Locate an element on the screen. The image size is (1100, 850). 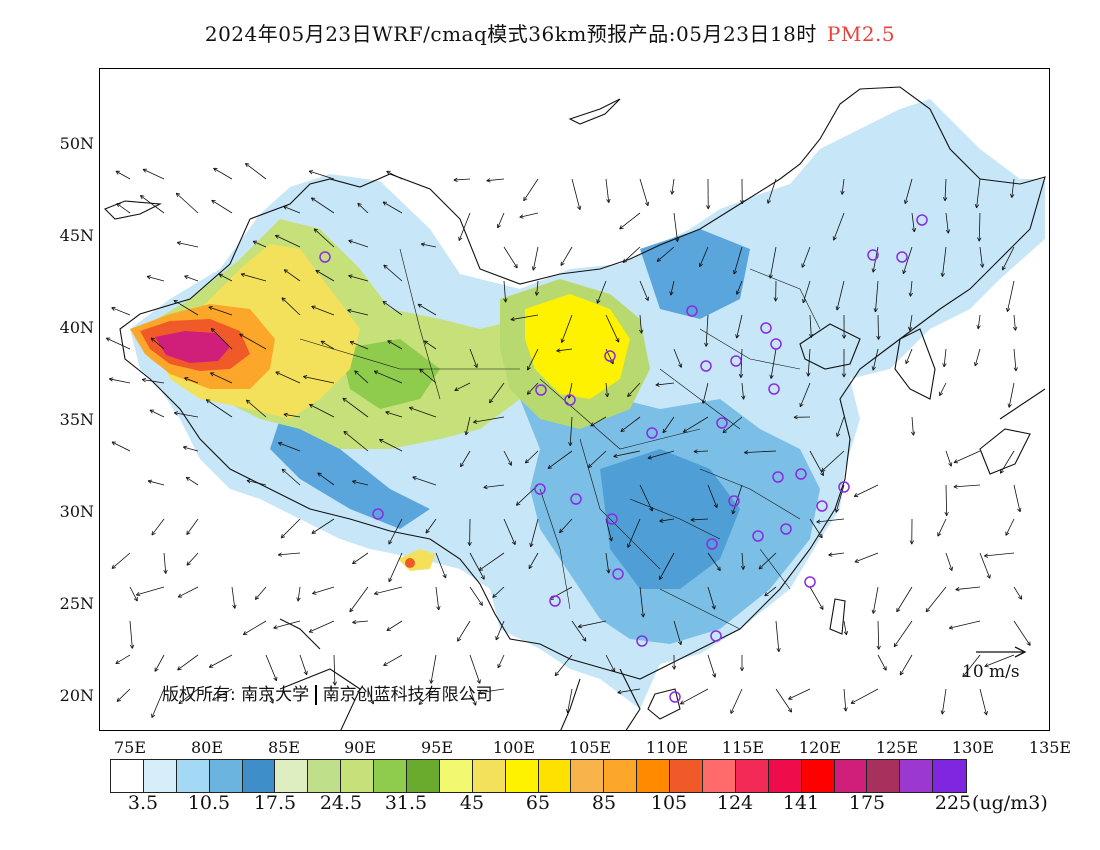
credit-separator is located at coordinates (316, 695).